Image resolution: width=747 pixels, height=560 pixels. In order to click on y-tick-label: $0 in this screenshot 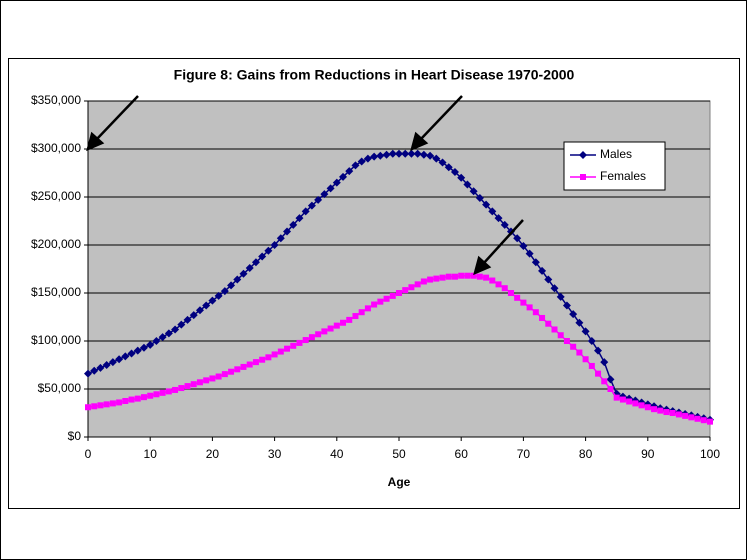, I will do `click(75, 436)`.